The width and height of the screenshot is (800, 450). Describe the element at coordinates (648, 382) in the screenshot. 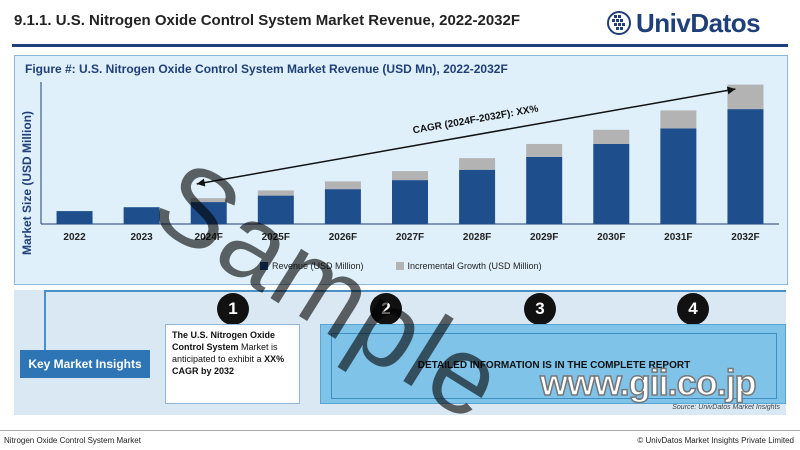

I see `gii-watermark: www.gii.co.jp` at that location.